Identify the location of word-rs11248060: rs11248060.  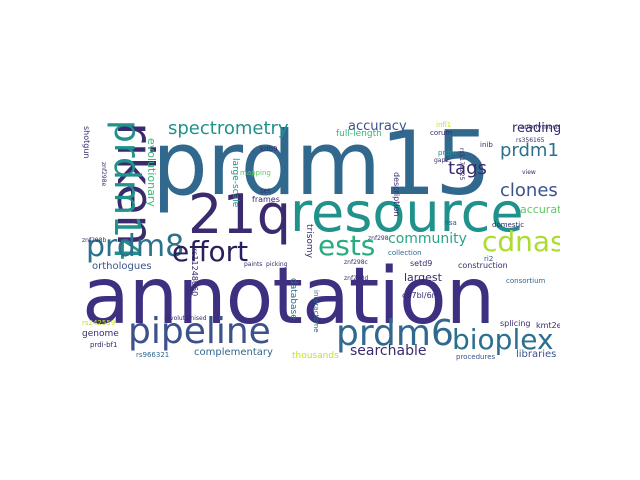
(194, 272).